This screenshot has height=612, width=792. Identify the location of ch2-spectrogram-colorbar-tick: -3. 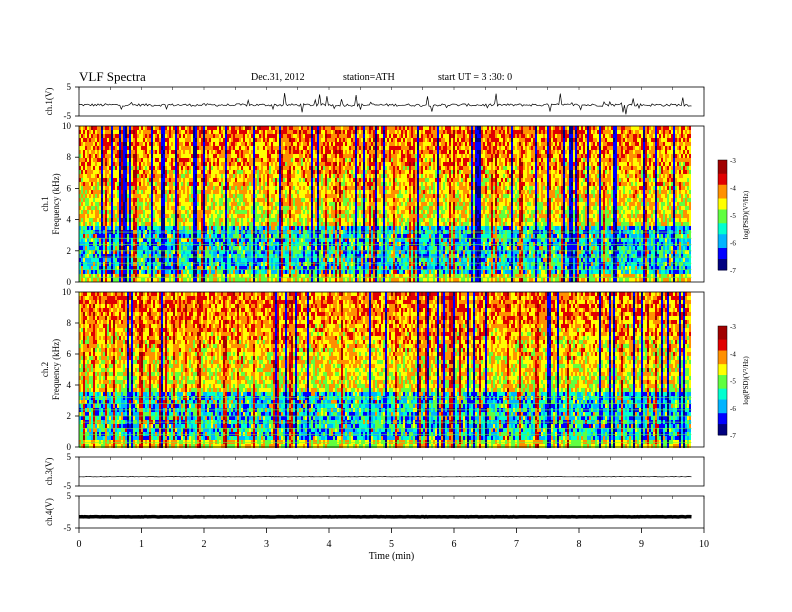
(733, 327).